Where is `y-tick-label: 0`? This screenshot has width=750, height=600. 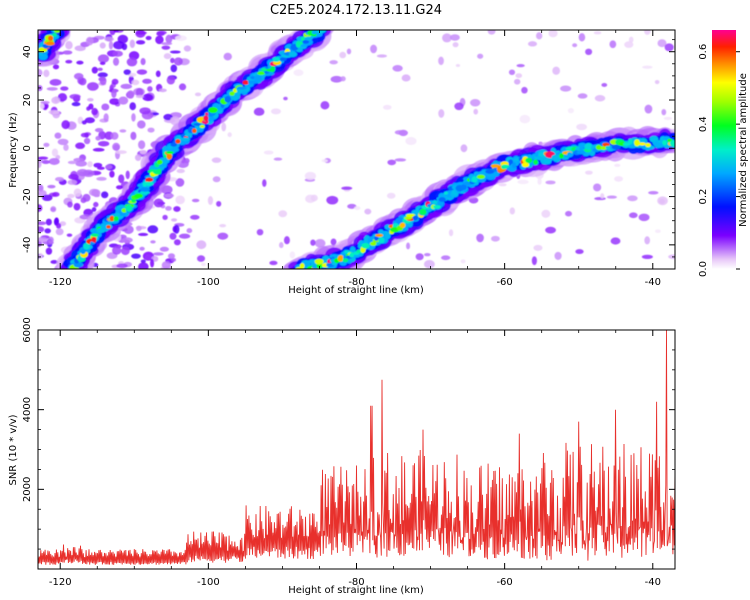
y-tick-label: 0 is located at coordinates (27, 148).